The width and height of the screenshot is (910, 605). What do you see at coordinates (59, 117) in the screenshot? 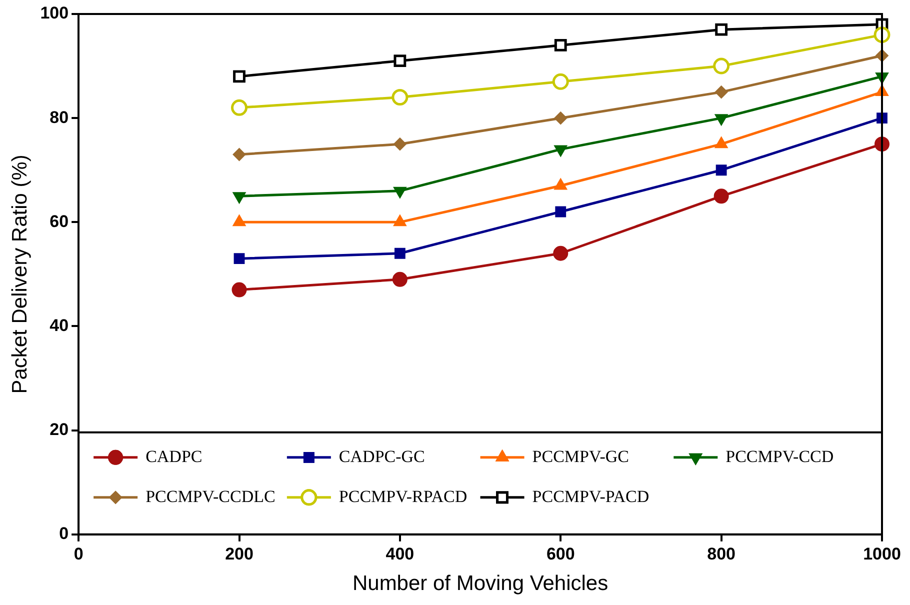
I see `y-tick-label: 80` at bounding box center [59, 117].